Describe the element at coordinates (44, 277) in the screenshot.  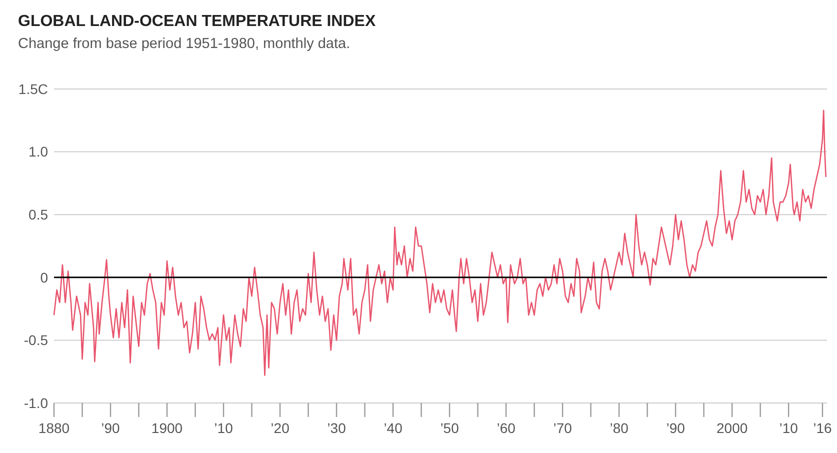
I see `y-tick-label: 0` at that location.